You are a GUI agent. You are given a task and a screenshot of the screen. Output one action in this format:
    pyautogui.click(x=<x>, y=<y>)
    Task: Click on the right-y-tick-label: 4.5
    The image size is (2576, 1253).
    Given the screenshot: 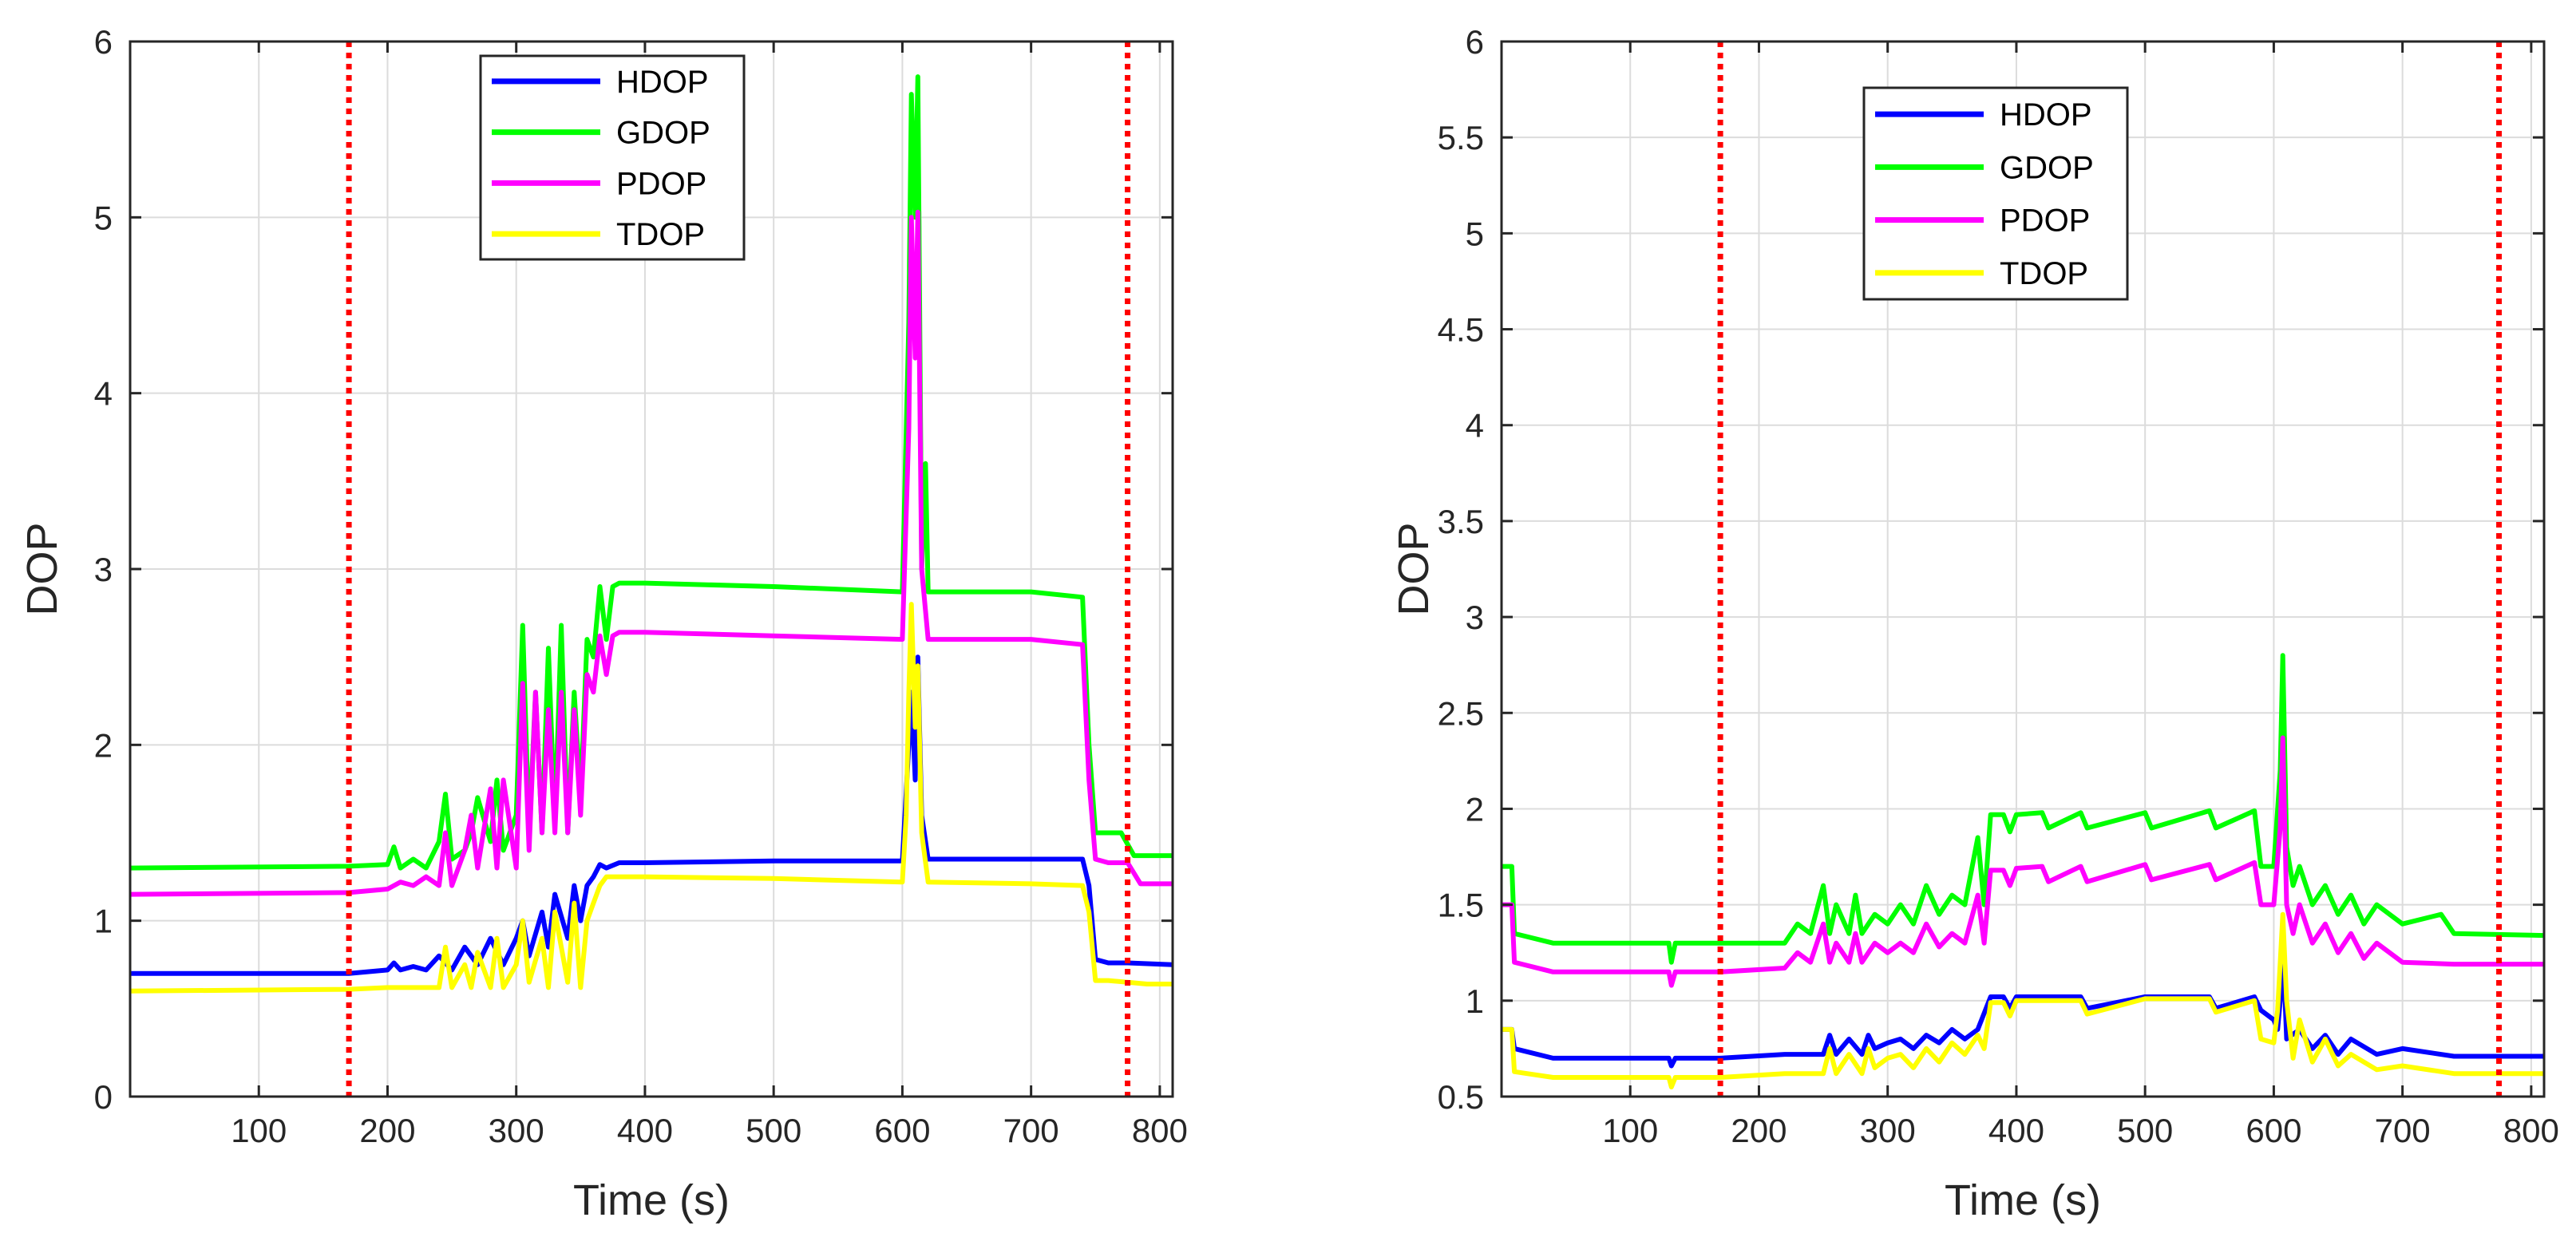 What is the action you would take?
    pyautogui.click(x=1461, y=330)
    